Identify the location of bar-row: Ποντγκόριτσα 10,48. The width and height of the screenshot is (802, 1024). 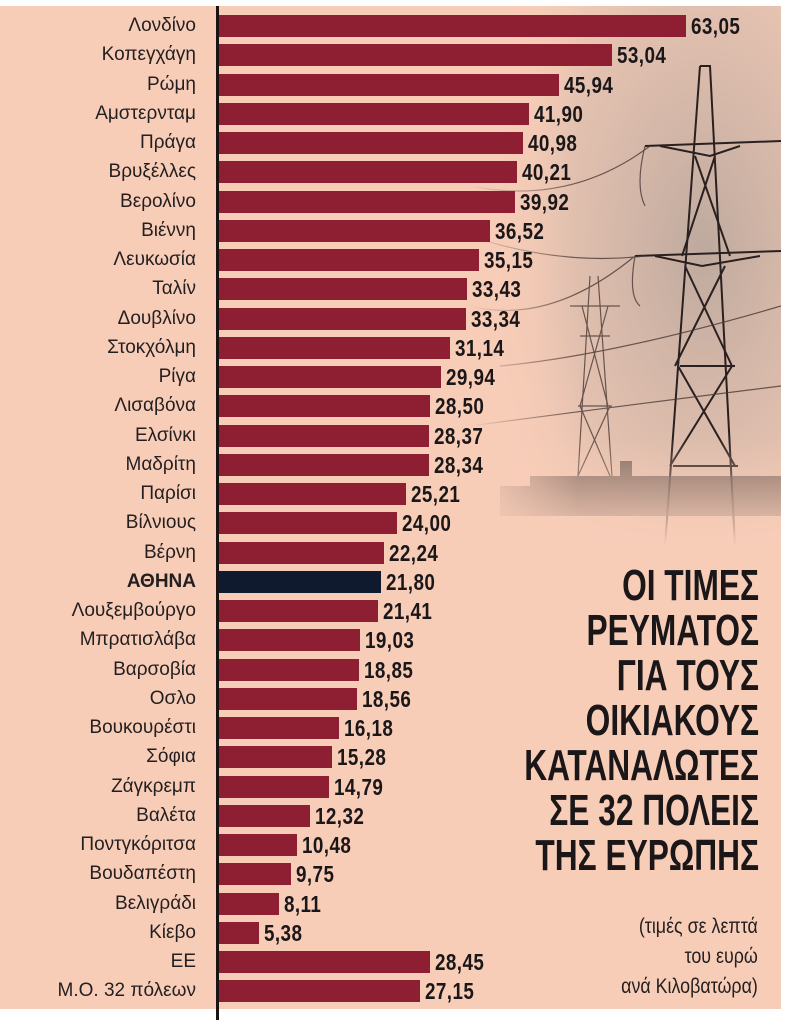
(390, 844).